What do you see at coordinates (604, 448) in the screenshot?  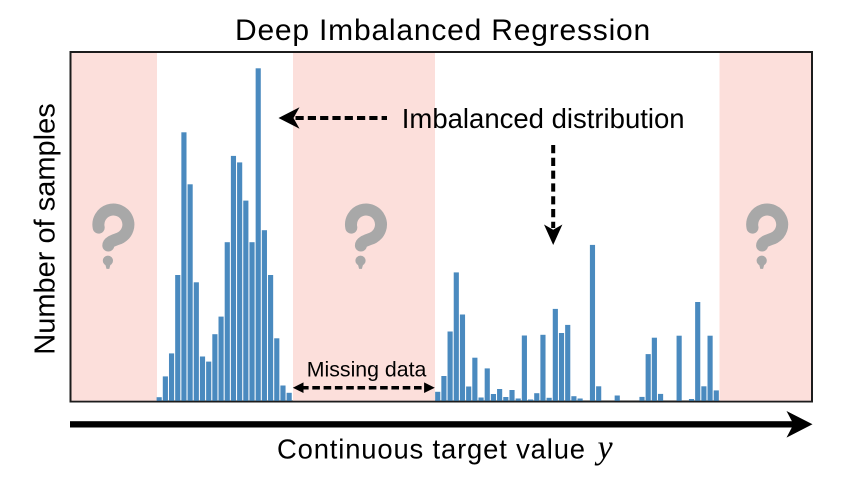 I see `svg-text: y` at bounding box center [604, 448].